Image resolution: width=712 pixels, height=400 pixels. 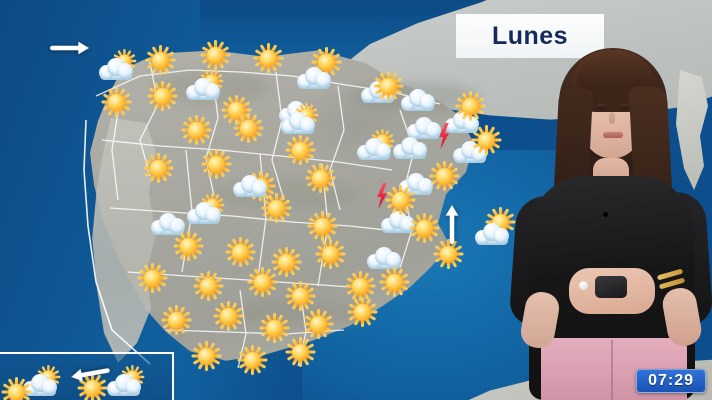 I want to click on presenter-nose, so click(x=612, y=118).